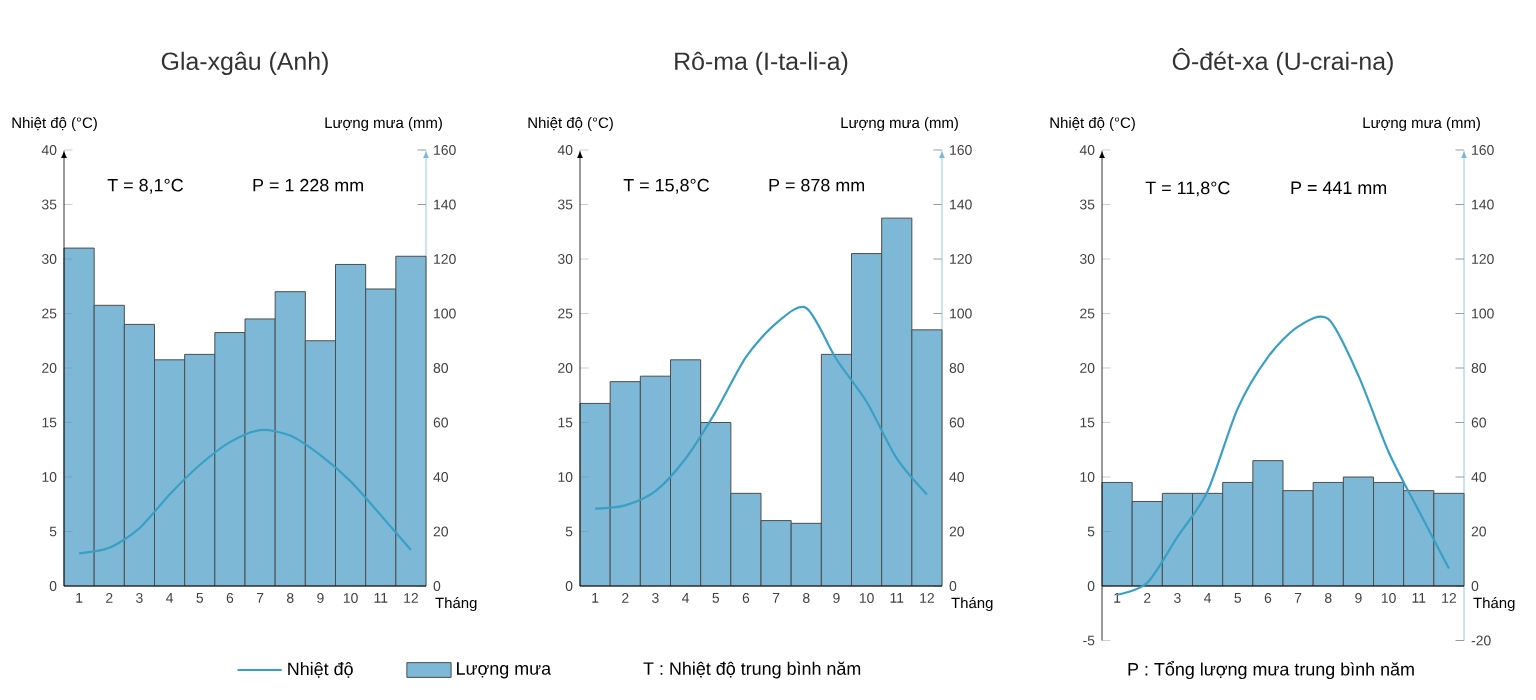 The image size is (1536, 700). I want to click on annotation: T = 11,8°C, so click(1187, 189).